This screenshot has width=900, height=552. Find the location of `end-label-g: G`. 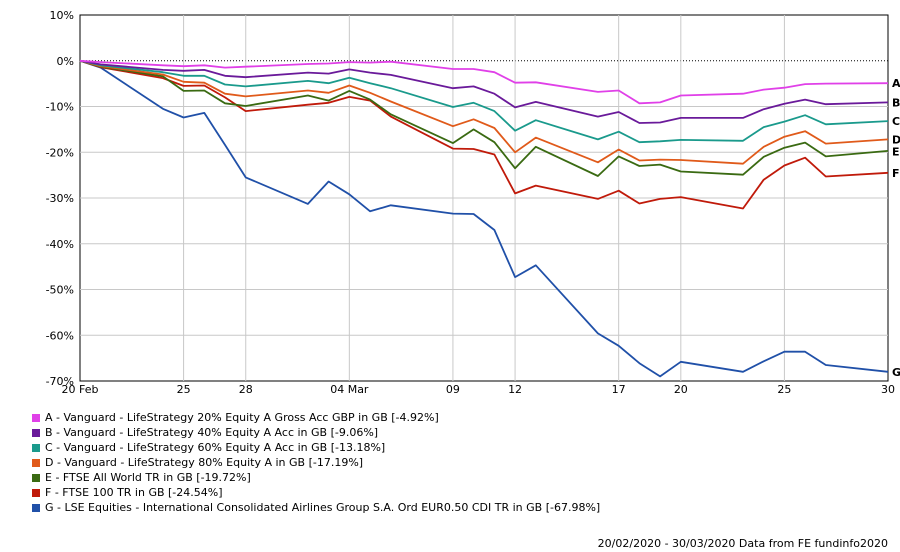

end-label-g: G is located at coordinates (896, 372).